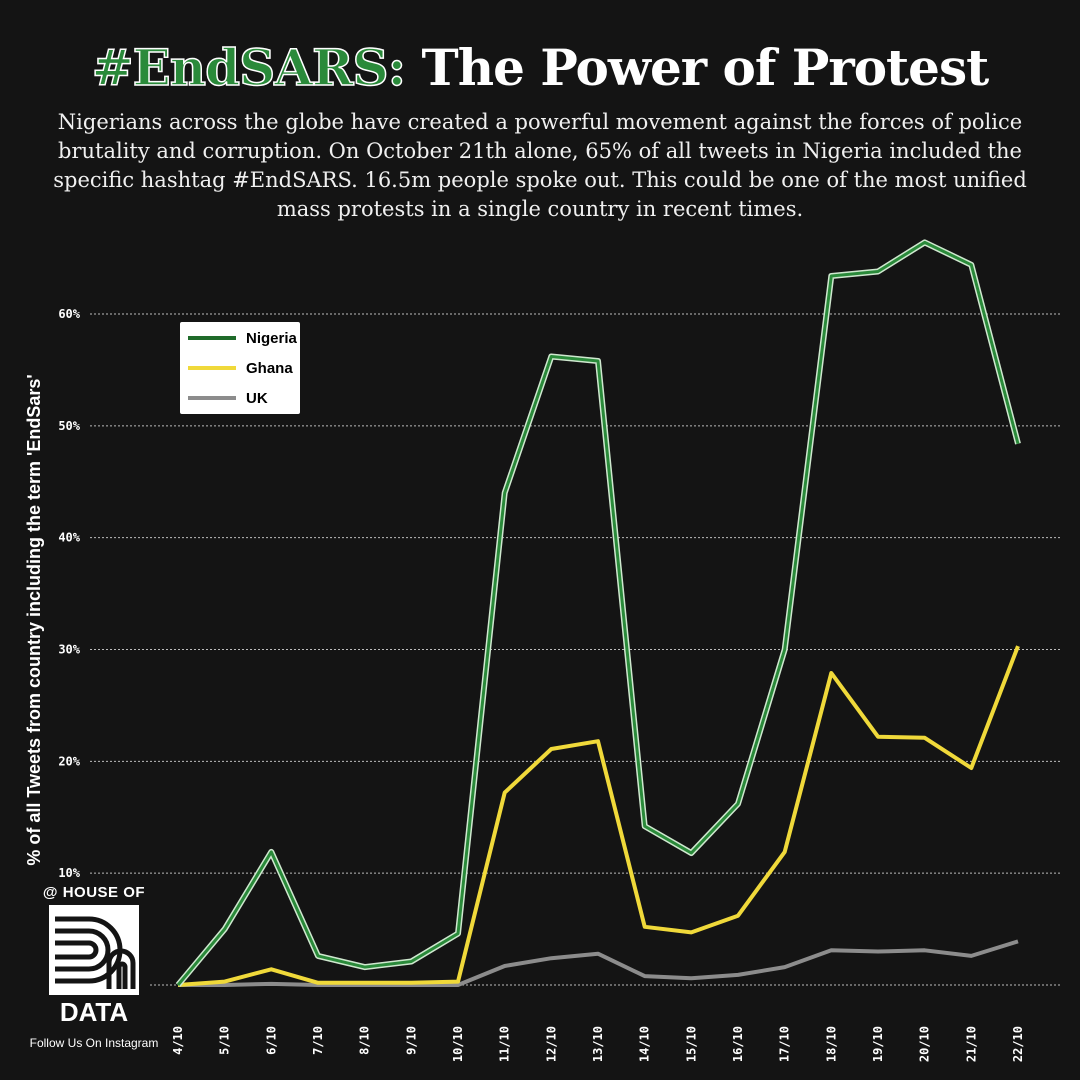 The height and width of the screenshot is (1080, 1080). What do you see at coordinates (272, 338) in the screenshot?
I see `legend-label-nigeria: Nigeria` at bounding box center [272, 338].